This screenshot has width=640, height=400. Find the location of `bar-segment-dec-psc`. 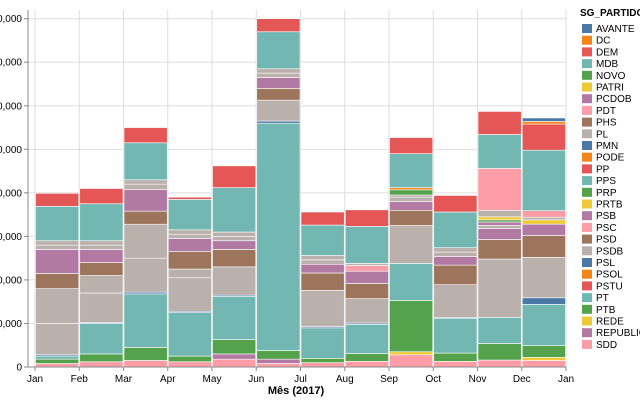

bar-segment-dec-psc is located at coordinates (543, 214).